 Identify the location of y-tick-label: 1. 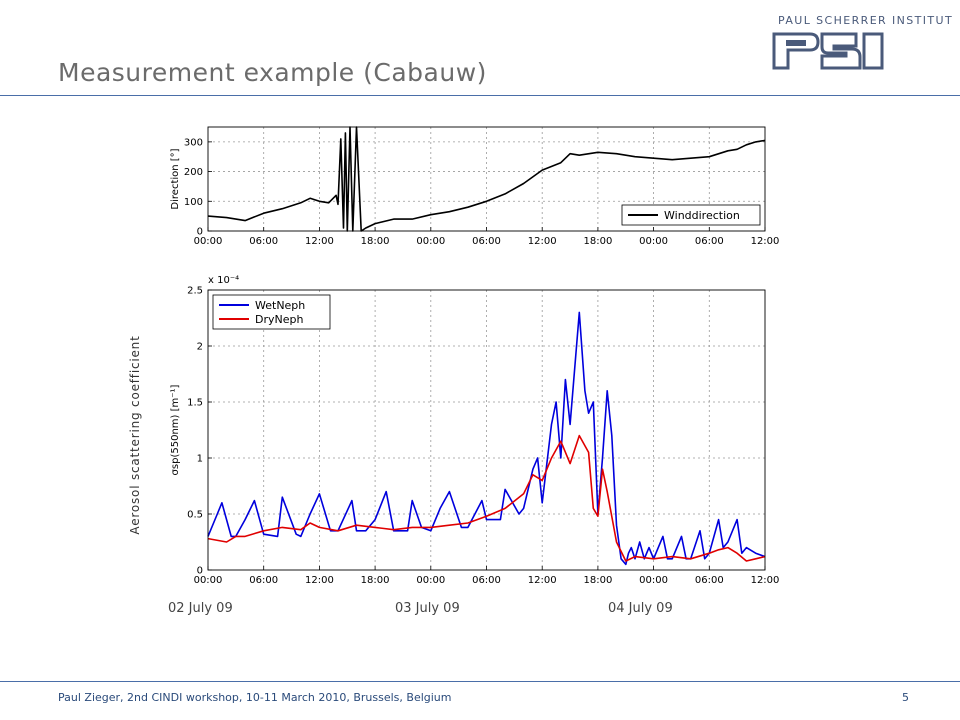
(200, 459).